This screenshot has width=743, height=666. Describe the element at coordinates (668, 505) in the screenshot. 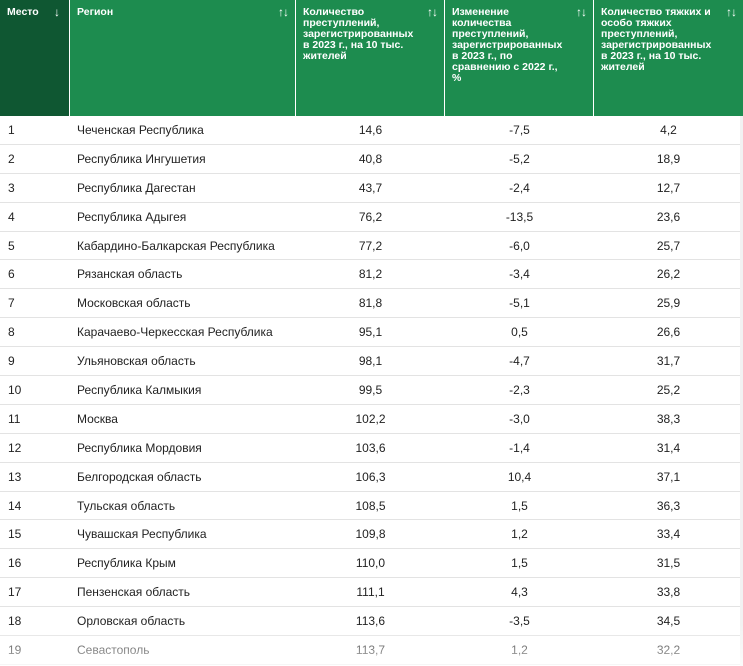

I see `grave-crimes-cell: 36,3` at that location.